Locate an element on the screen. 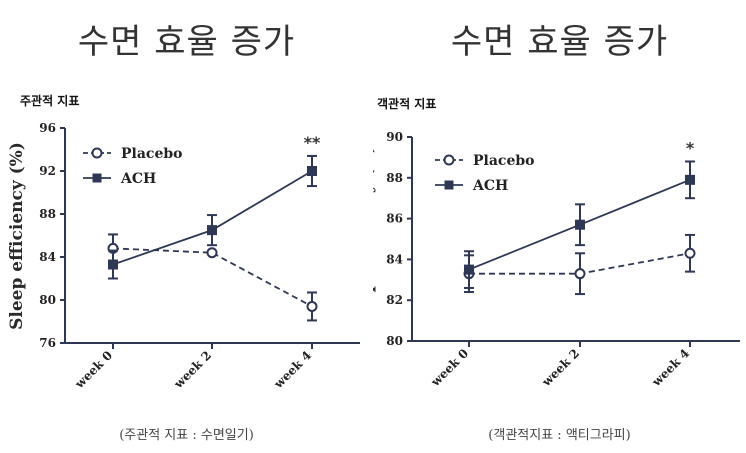  chart-subtitle: 객관적 지표 is located at coordinates (407, 104).